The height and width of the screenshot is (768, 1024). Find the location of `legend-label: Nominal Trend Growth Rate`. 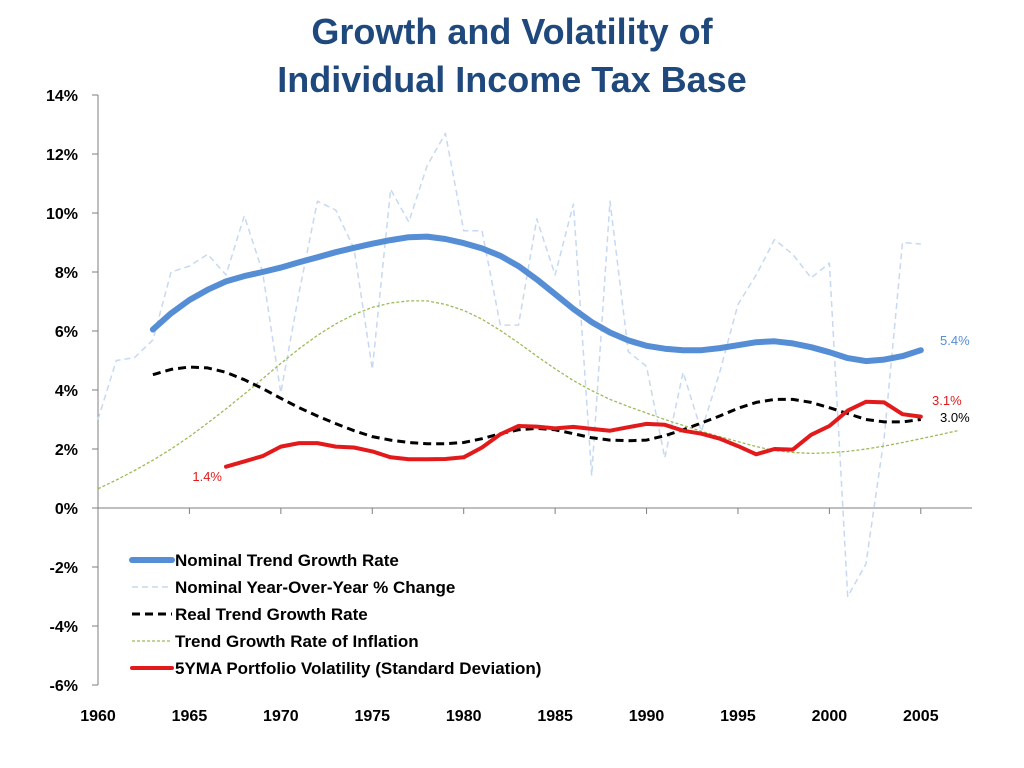

legend-label: Nominal Trend Growth Rate is located at coordinates (287, 560).